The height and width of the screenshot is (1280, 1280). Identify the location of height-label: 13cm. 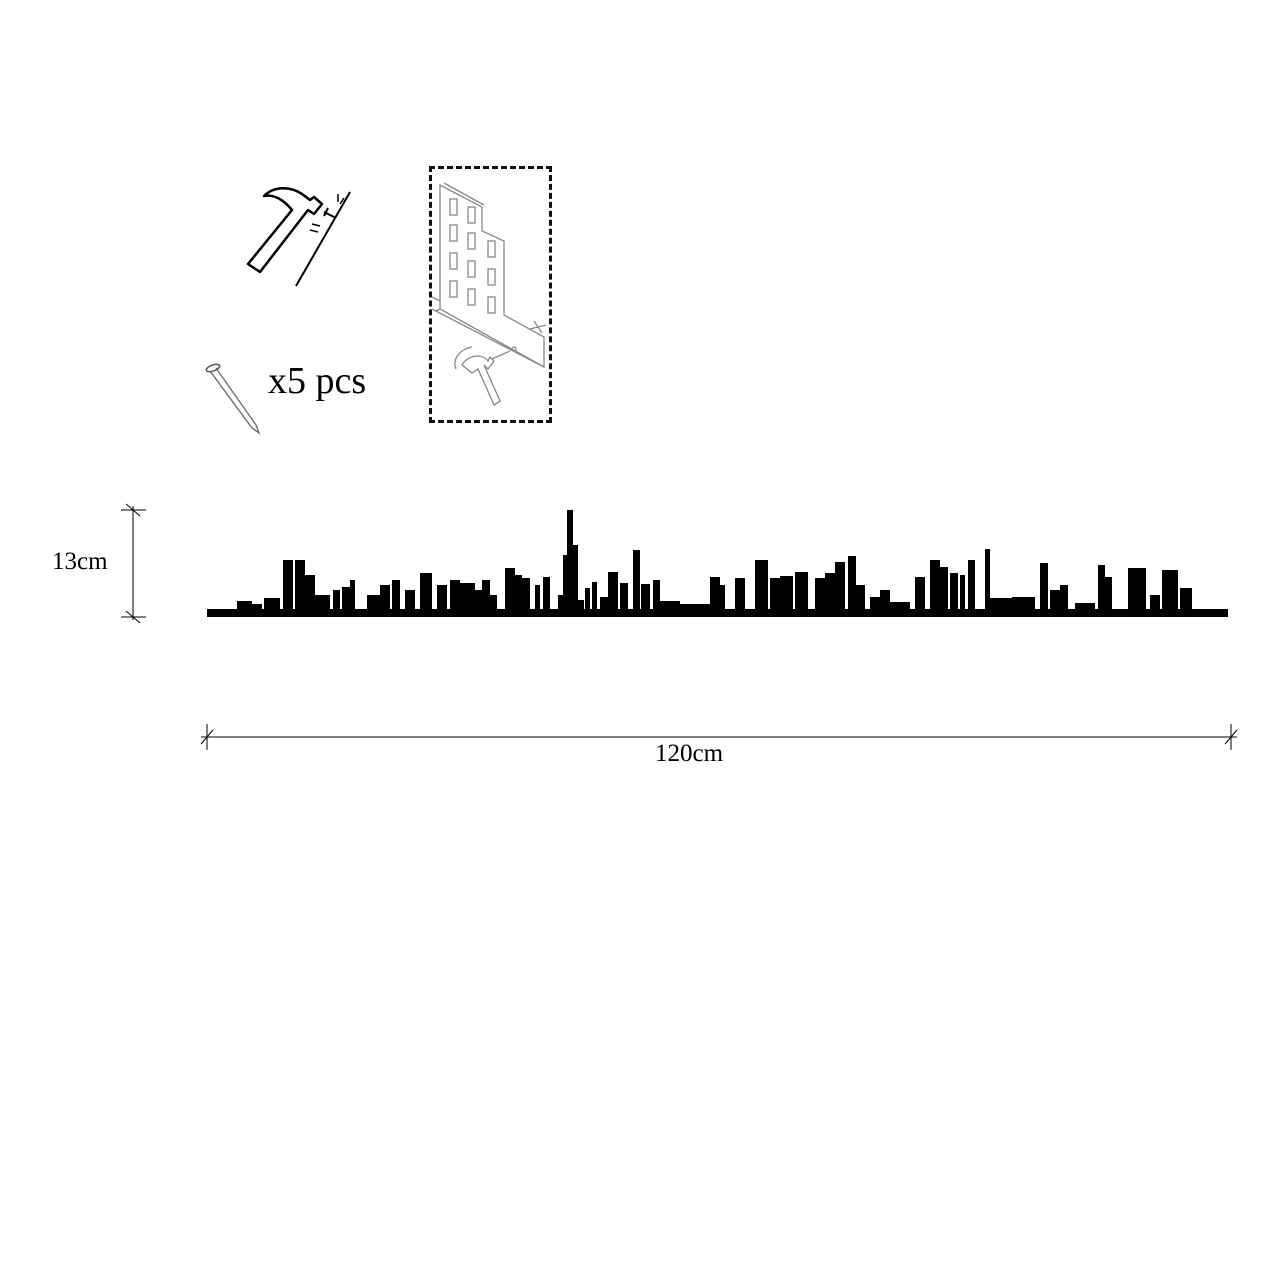
(80, 561).